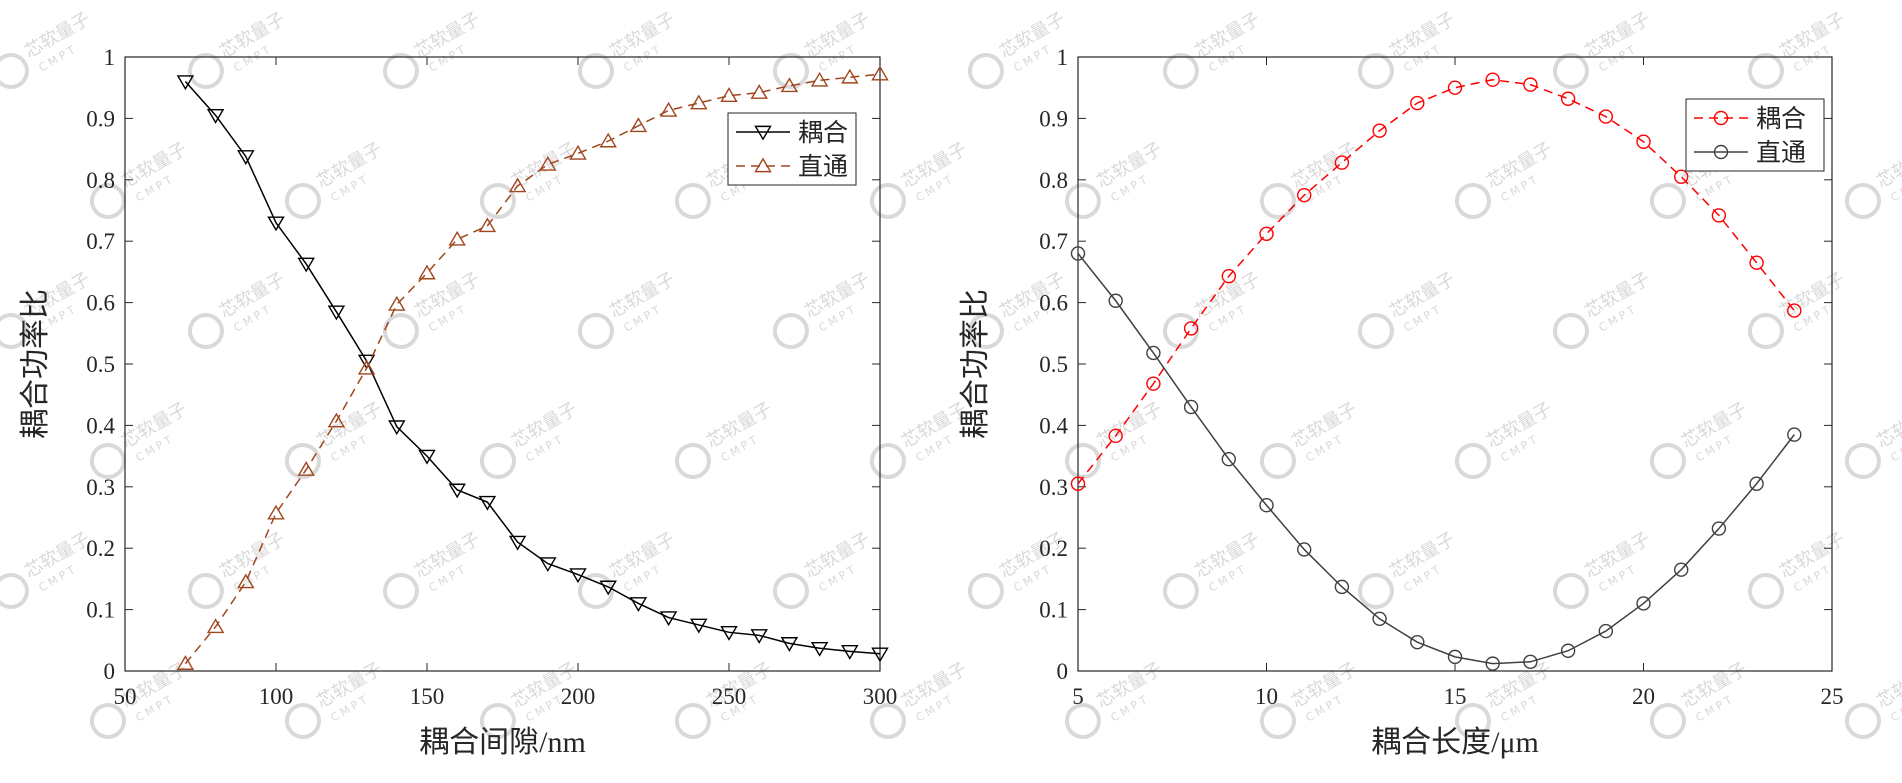 Image resolution: width=1902 pixels, height=783 pixels. Describe the element at coordinates (975, 364) in the screenshot. I see `y-axis-label: 耦合功率比` at that location.